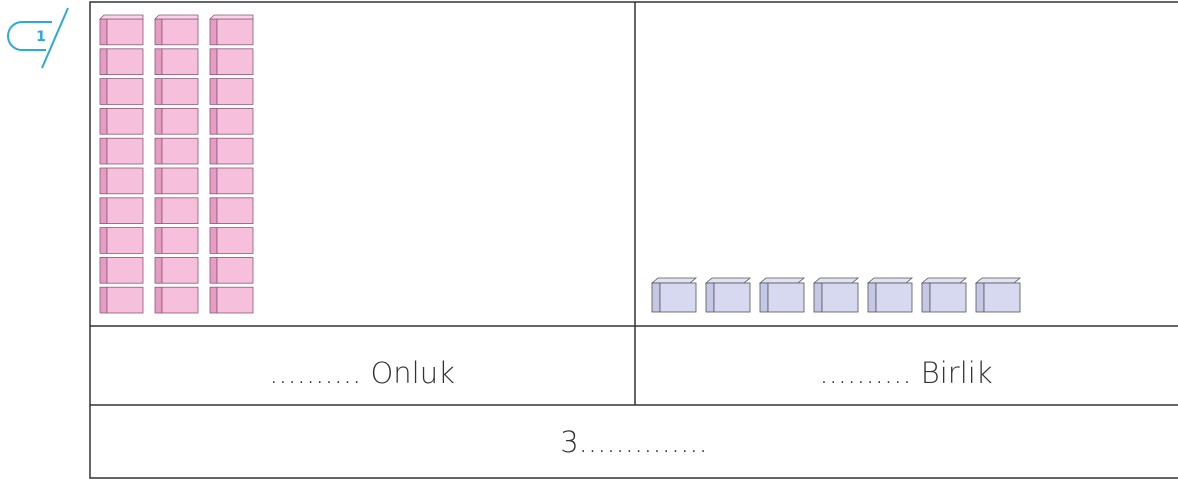  I want to click on question-badge: 1, so click(38, 38).